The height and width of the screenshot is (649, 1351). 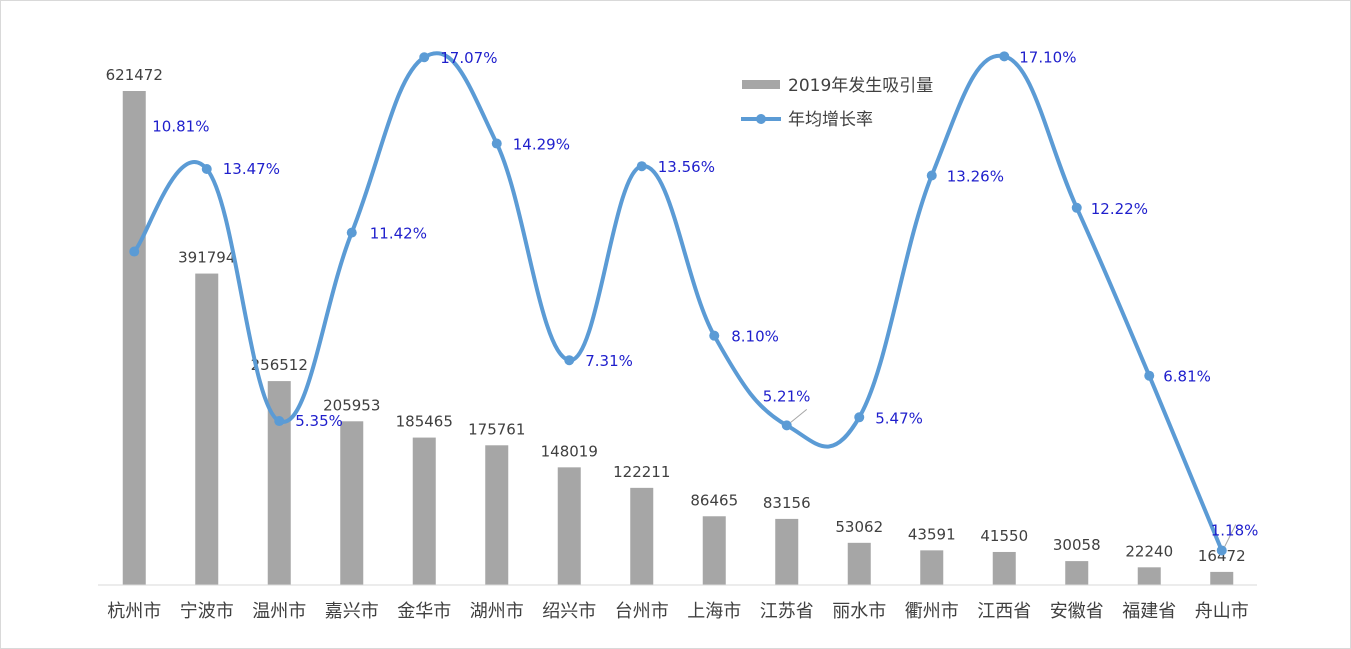 What do you see at coordinates (251, 169) in the screenshot?
I see `rate-value-label: 13.47%` at bounding box center [251, 169].